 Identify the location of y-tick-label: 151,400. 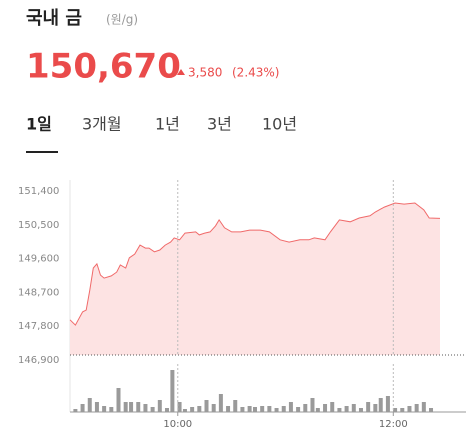
(38, 191).